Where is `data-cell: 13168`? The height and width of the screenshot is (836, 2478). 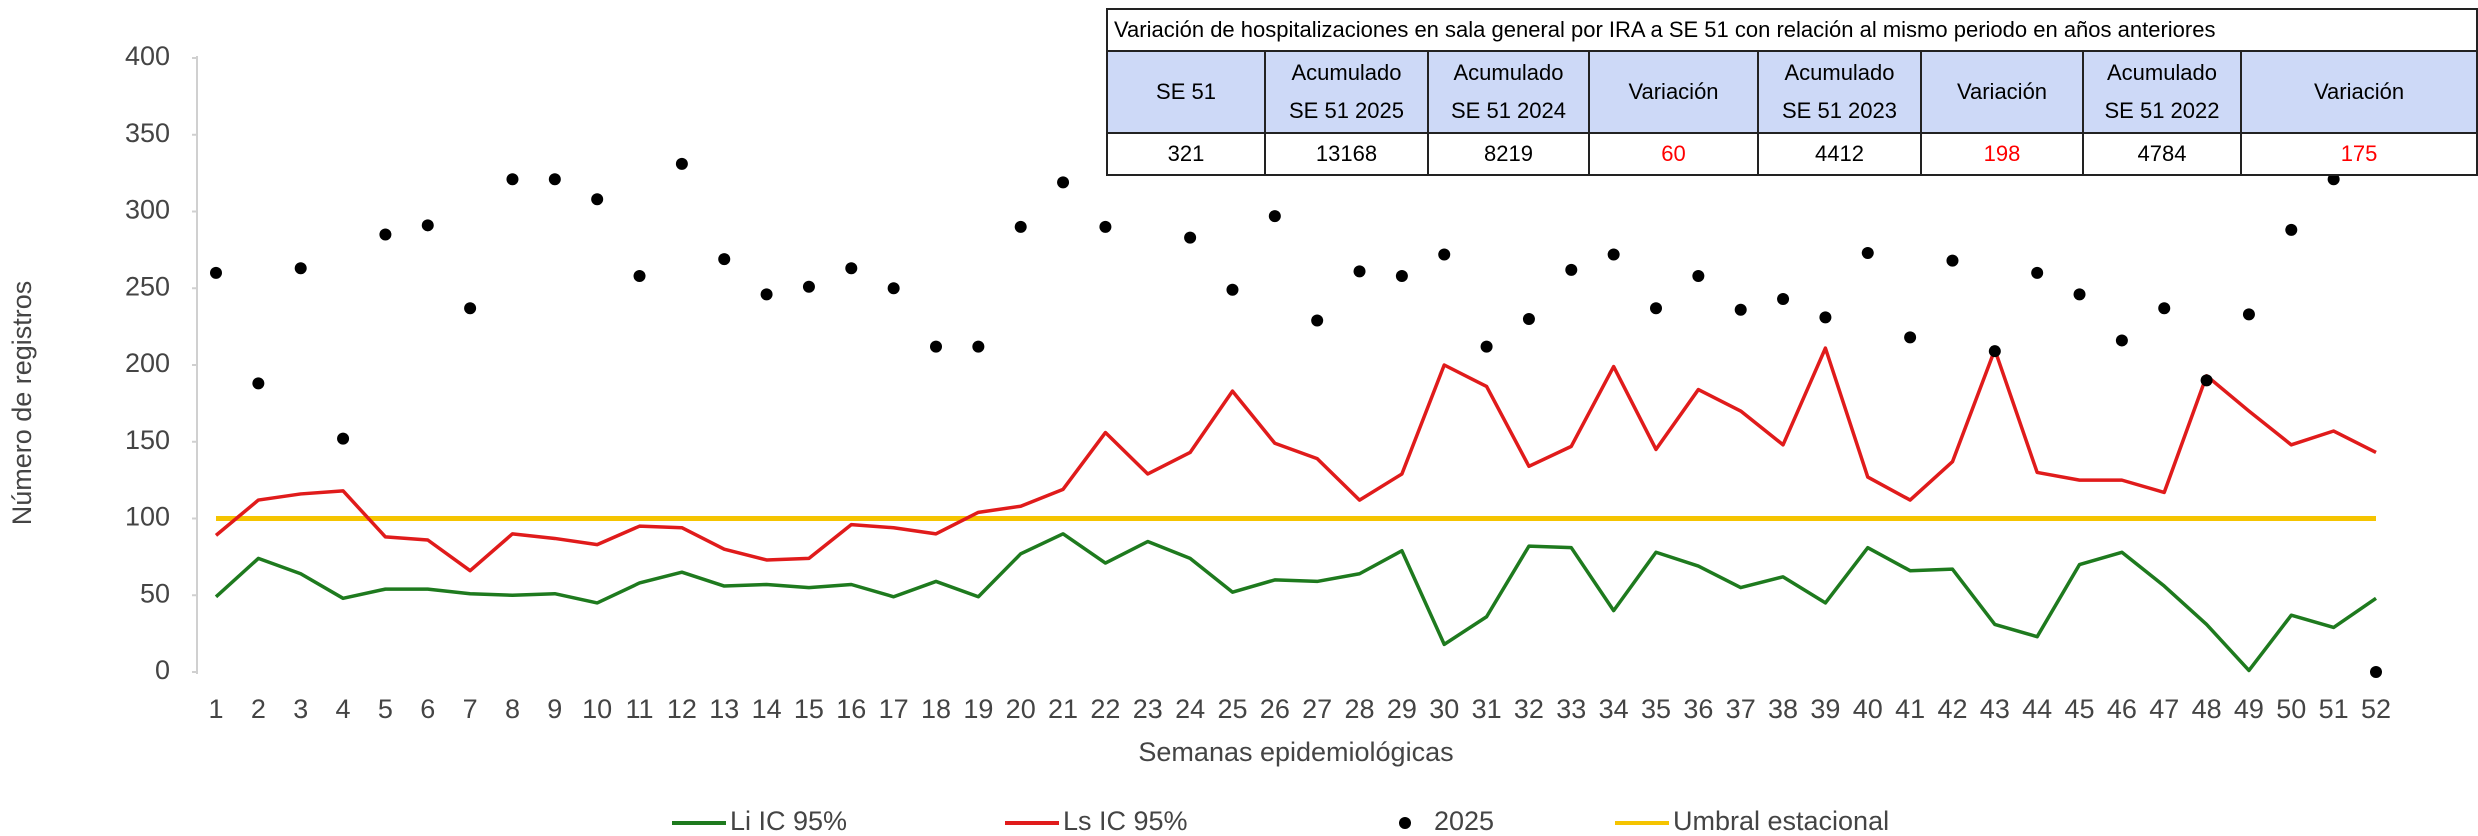
data-cell: 13168 is located at coordinates (1346, 154).